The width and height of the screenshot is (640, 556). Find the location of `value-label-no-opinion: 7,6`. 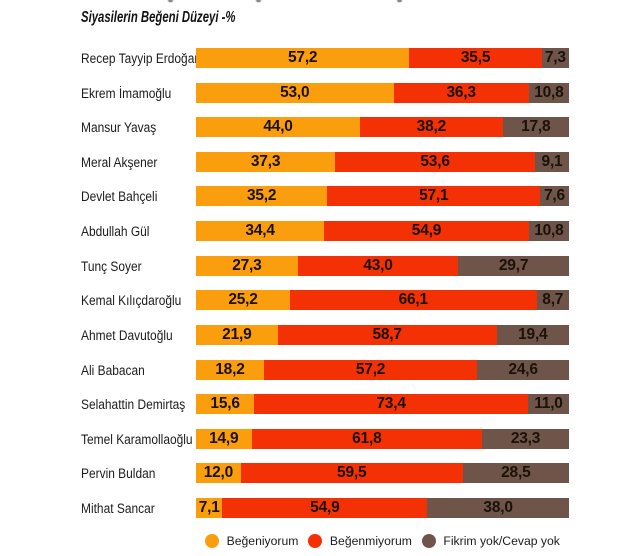

value-label-no-opinion: 7,6 is located at coordinates (554, 196).